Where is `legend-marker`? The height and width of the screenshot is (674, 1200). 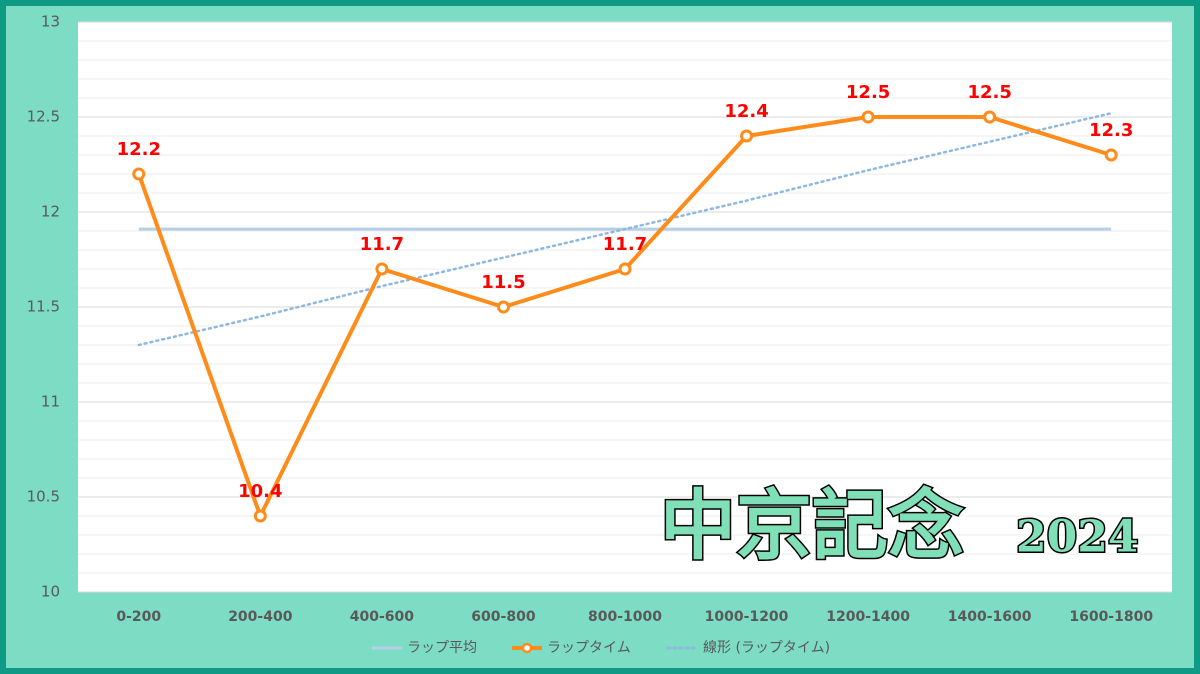
legend-marker is located at coordinates (527, 648).